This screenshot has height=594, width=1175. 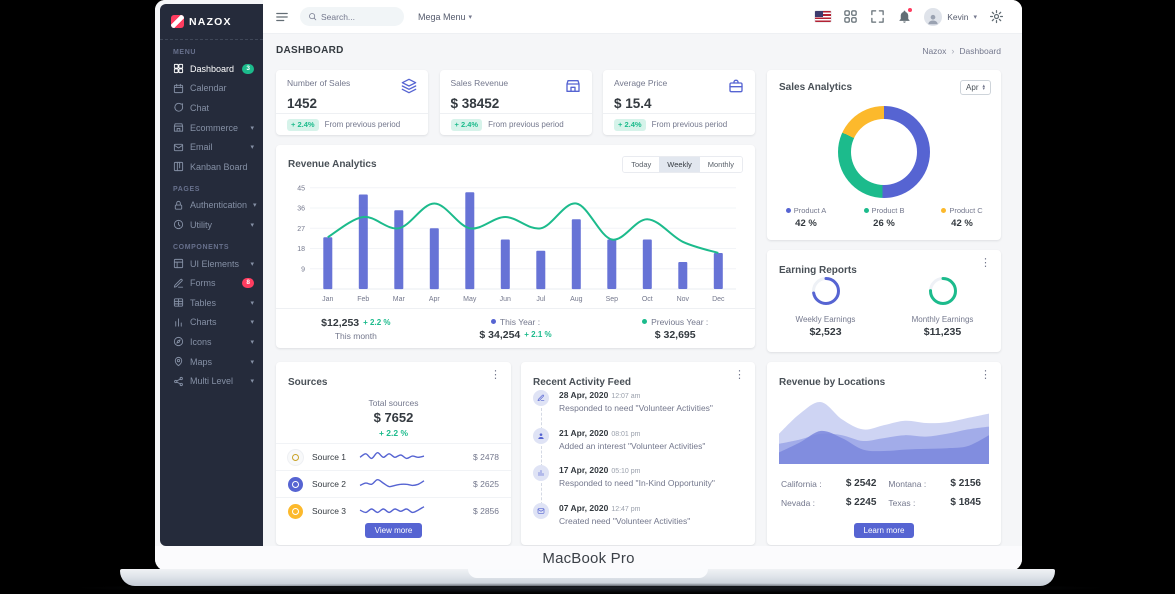 What do you see at coordinates (211, 283) in the screenshot?
I see `sidebar-item-forms: Forms 8` at bounding box center [211, 283].